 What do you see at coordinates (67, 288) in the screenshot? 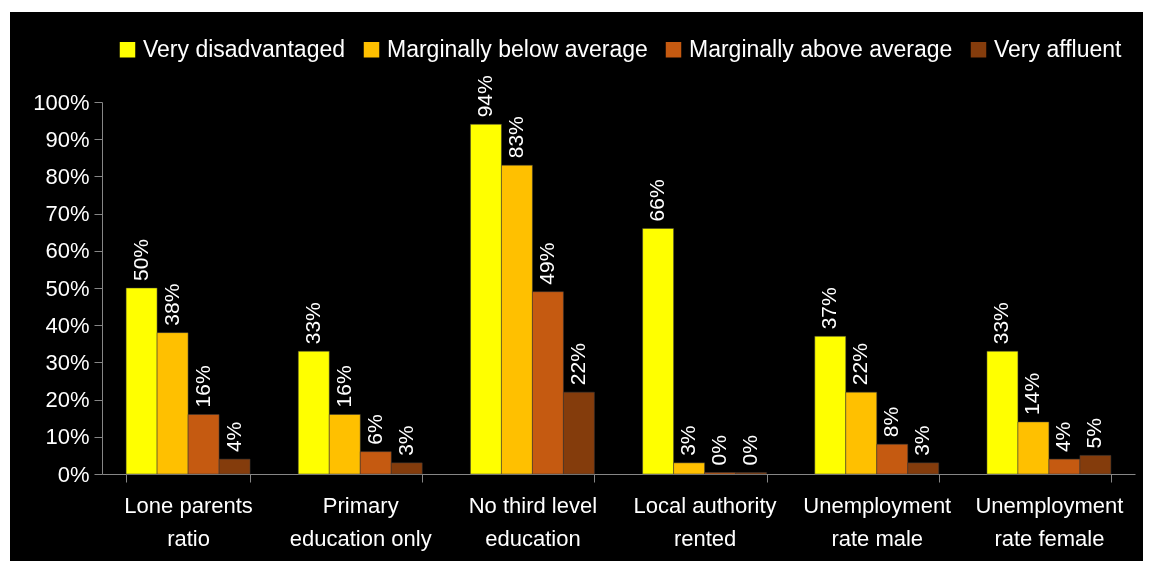
I see `y-tick-label: 50%` at bounding box center [67, 288].